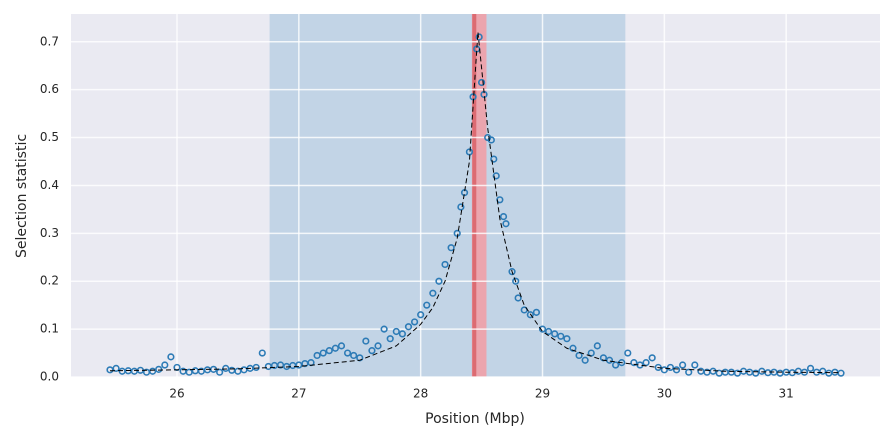 This screenshot has width=891, height=441. What do you see at coordinates (22, 196) in the screenshot?
I see `y-axis-label: Selection statistic` at bounding box center [22, 196].